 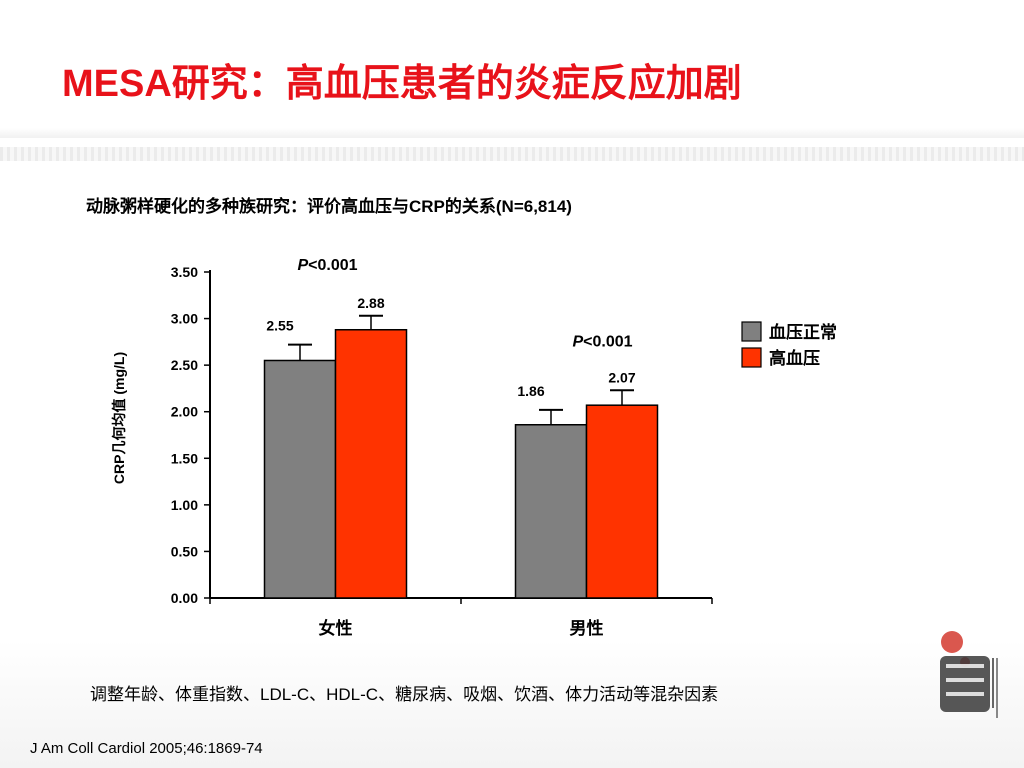 I want to click on y-tick-label: 2.50, so click(x=184, y=365).